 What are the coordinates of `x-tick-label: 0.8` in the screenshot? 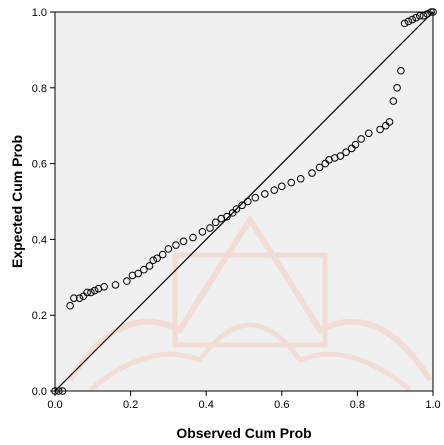 It's located at (357, 405).